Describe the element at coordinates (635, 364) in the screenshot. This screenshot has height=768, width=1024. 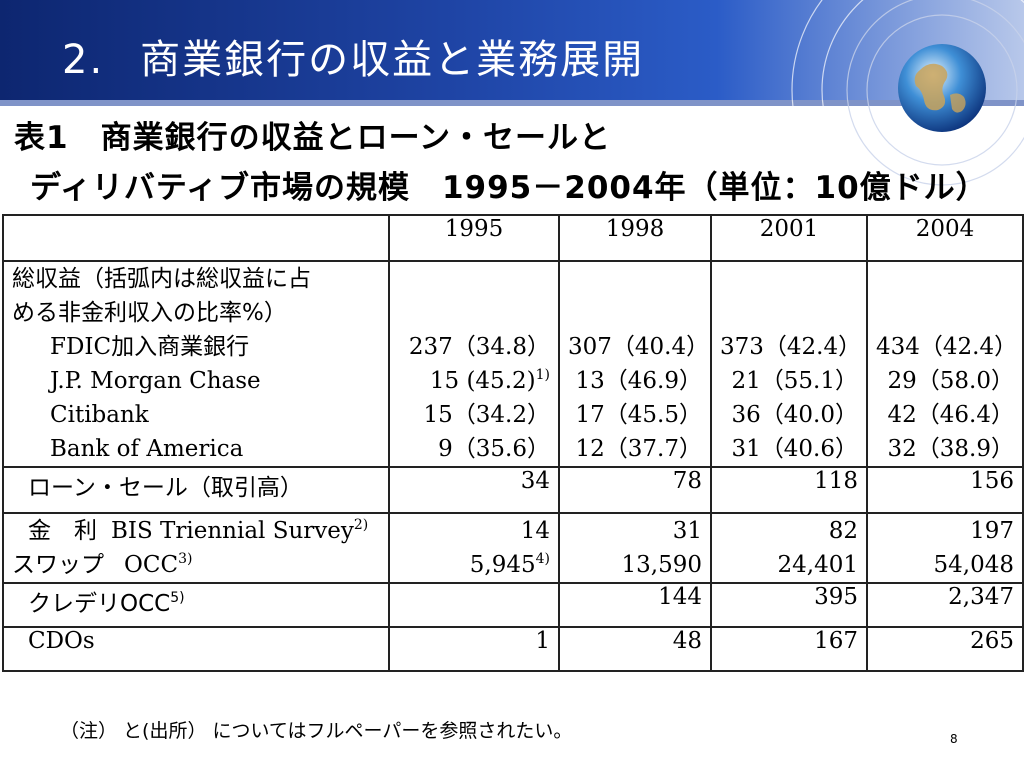
I see `value-cell: 307（40.4） 13（46.9） 17（45.5） 12（37.7）` at that location.